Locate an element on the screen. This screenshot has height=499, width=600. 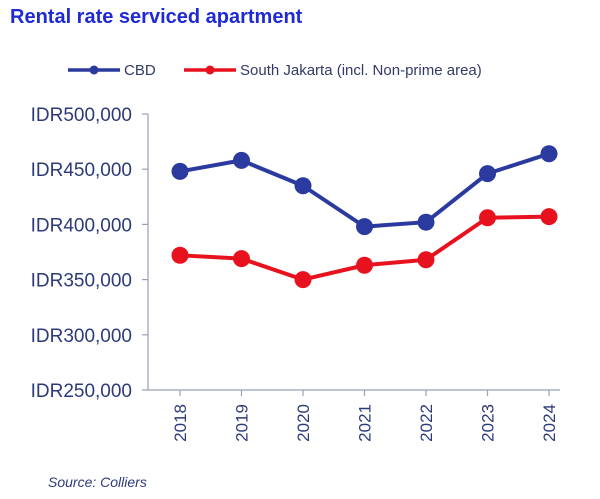
x-tick-label: 2019 is located at coordinates (242, 423).